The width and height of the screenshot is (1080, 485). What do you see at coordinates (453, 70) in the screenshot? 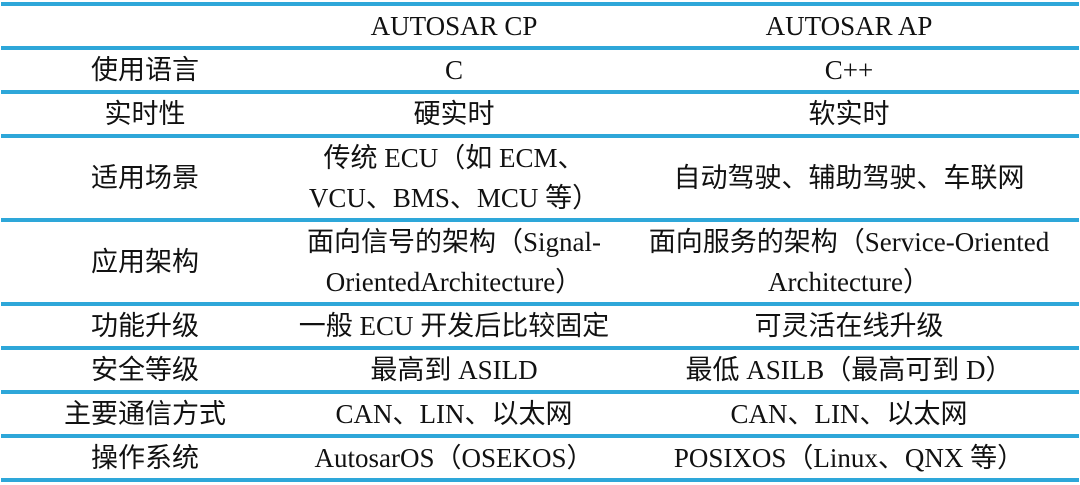
I see `cp-cell: C` at bounding box center [453, 70].